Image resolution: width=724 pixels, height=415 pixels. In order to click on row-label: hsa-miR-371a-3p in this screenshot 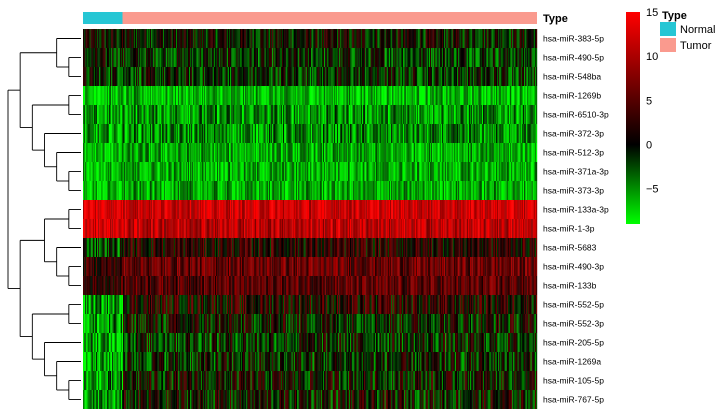, I will do `click(576, 172)`.